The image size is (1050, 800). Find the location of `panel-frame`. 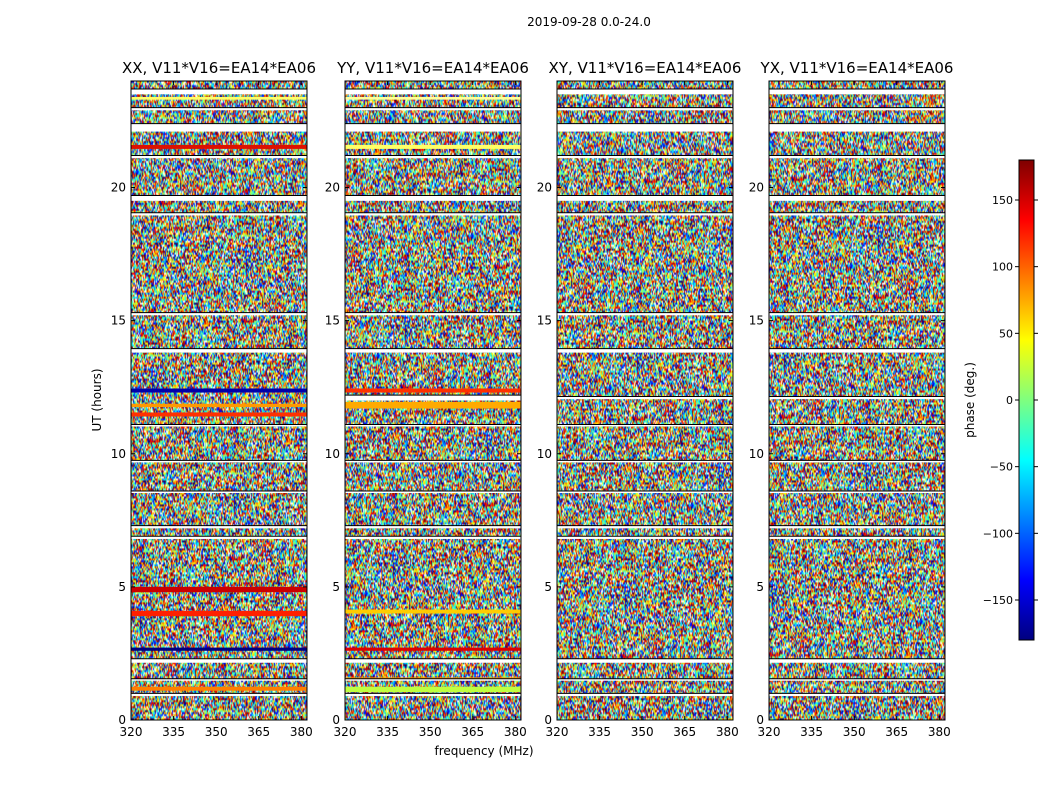

panel-frame is located at coordinates (645, 400).